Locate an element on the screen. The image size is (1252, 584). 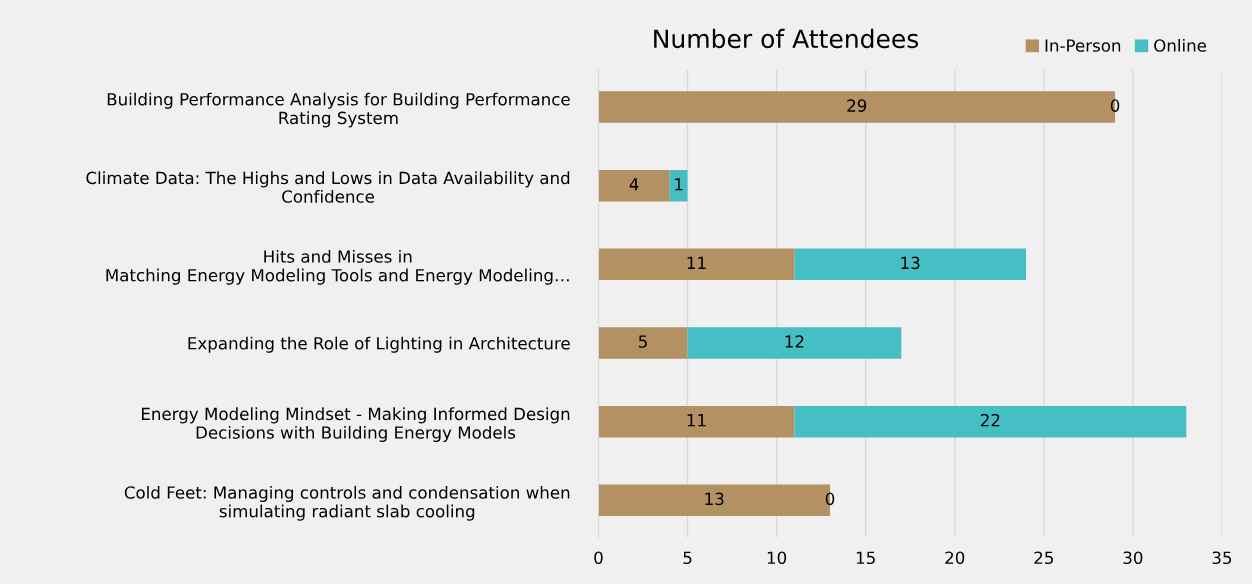
y-tick-label: Building Performance Analysis for Building Performance Rating System is located at coordinates (338, 110).